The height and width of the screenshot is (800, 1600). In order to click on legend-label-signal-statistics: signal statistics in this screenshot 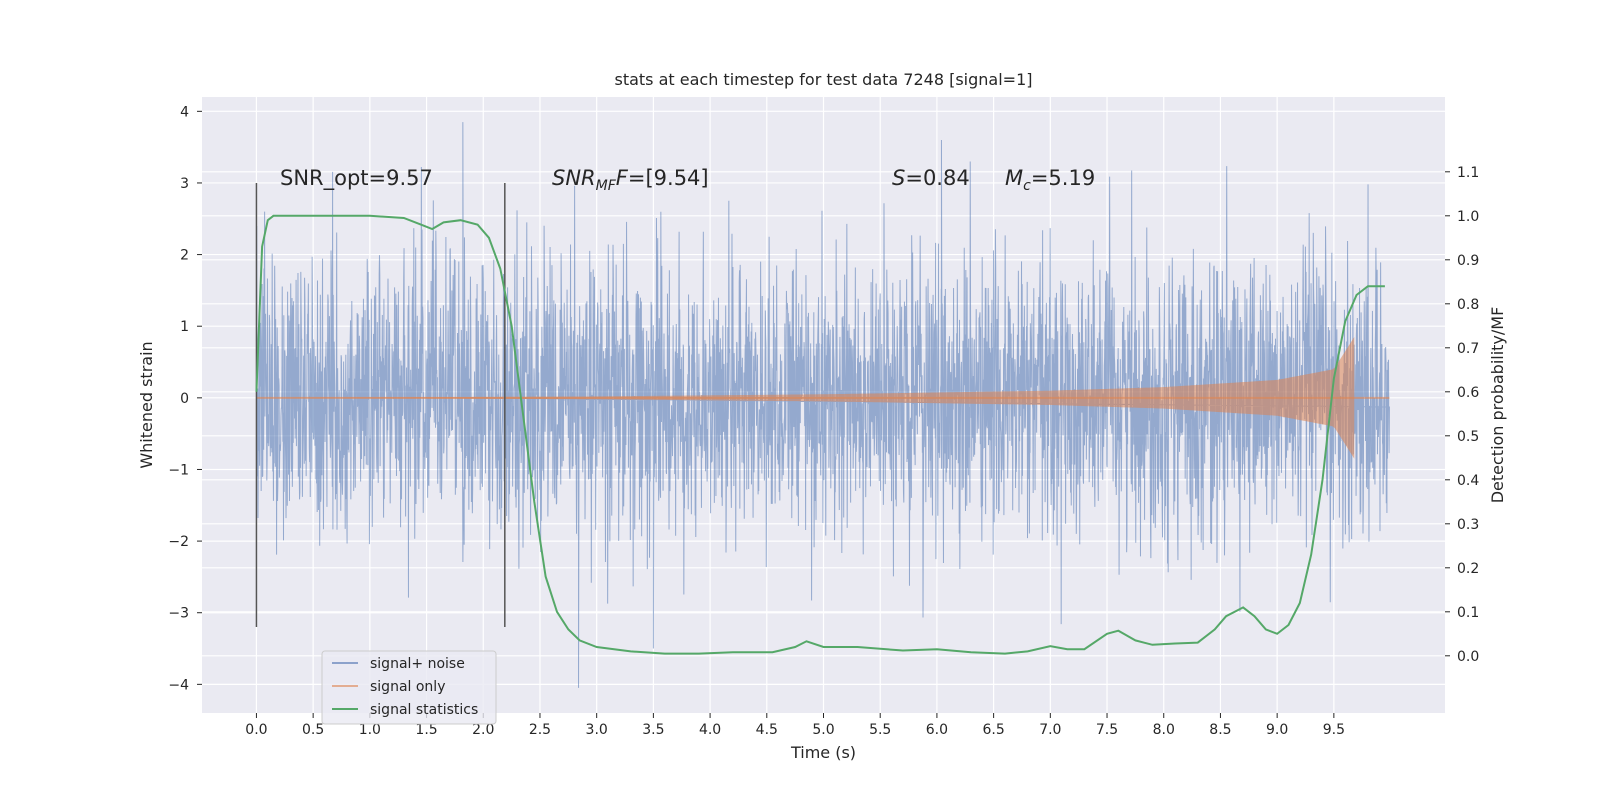, I will do `click(424, 710)`.